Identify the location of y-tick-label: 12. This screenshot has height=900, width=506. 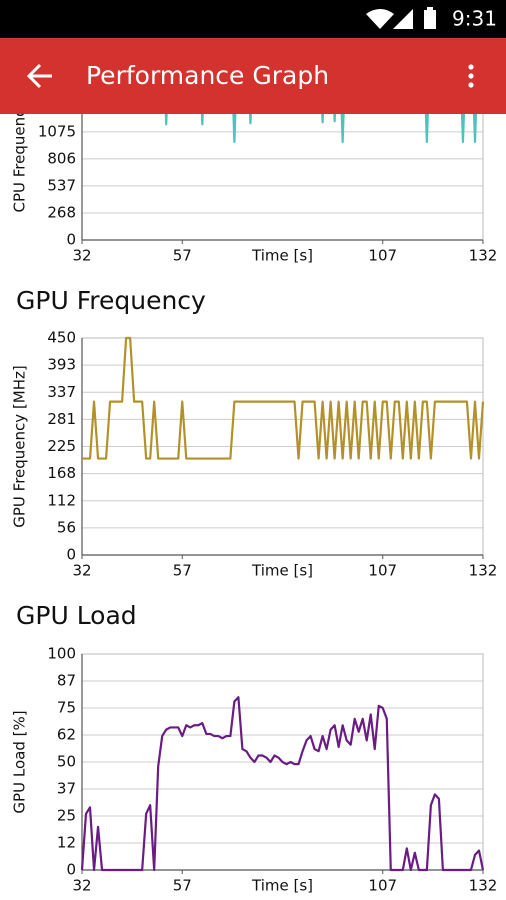
(66, 843).